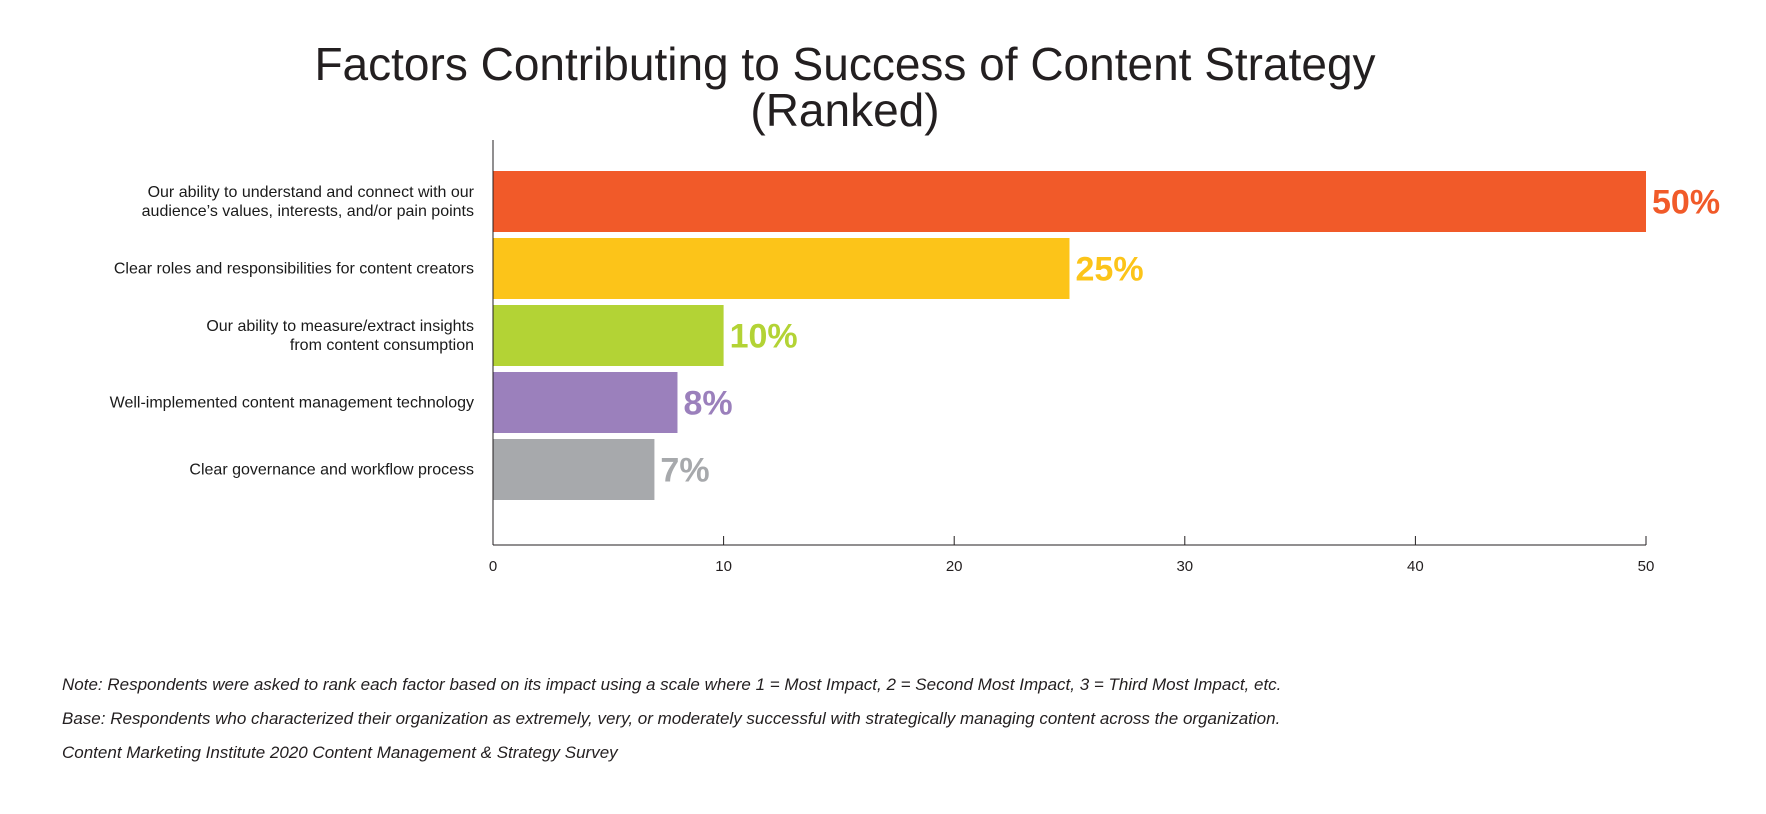 The height and width of the screenshot is (814, 1766). What do you see at coordinates (723, 566) in the screenshot?
I see `x-tick-label-10: 10` at bounding box center [723, 566].